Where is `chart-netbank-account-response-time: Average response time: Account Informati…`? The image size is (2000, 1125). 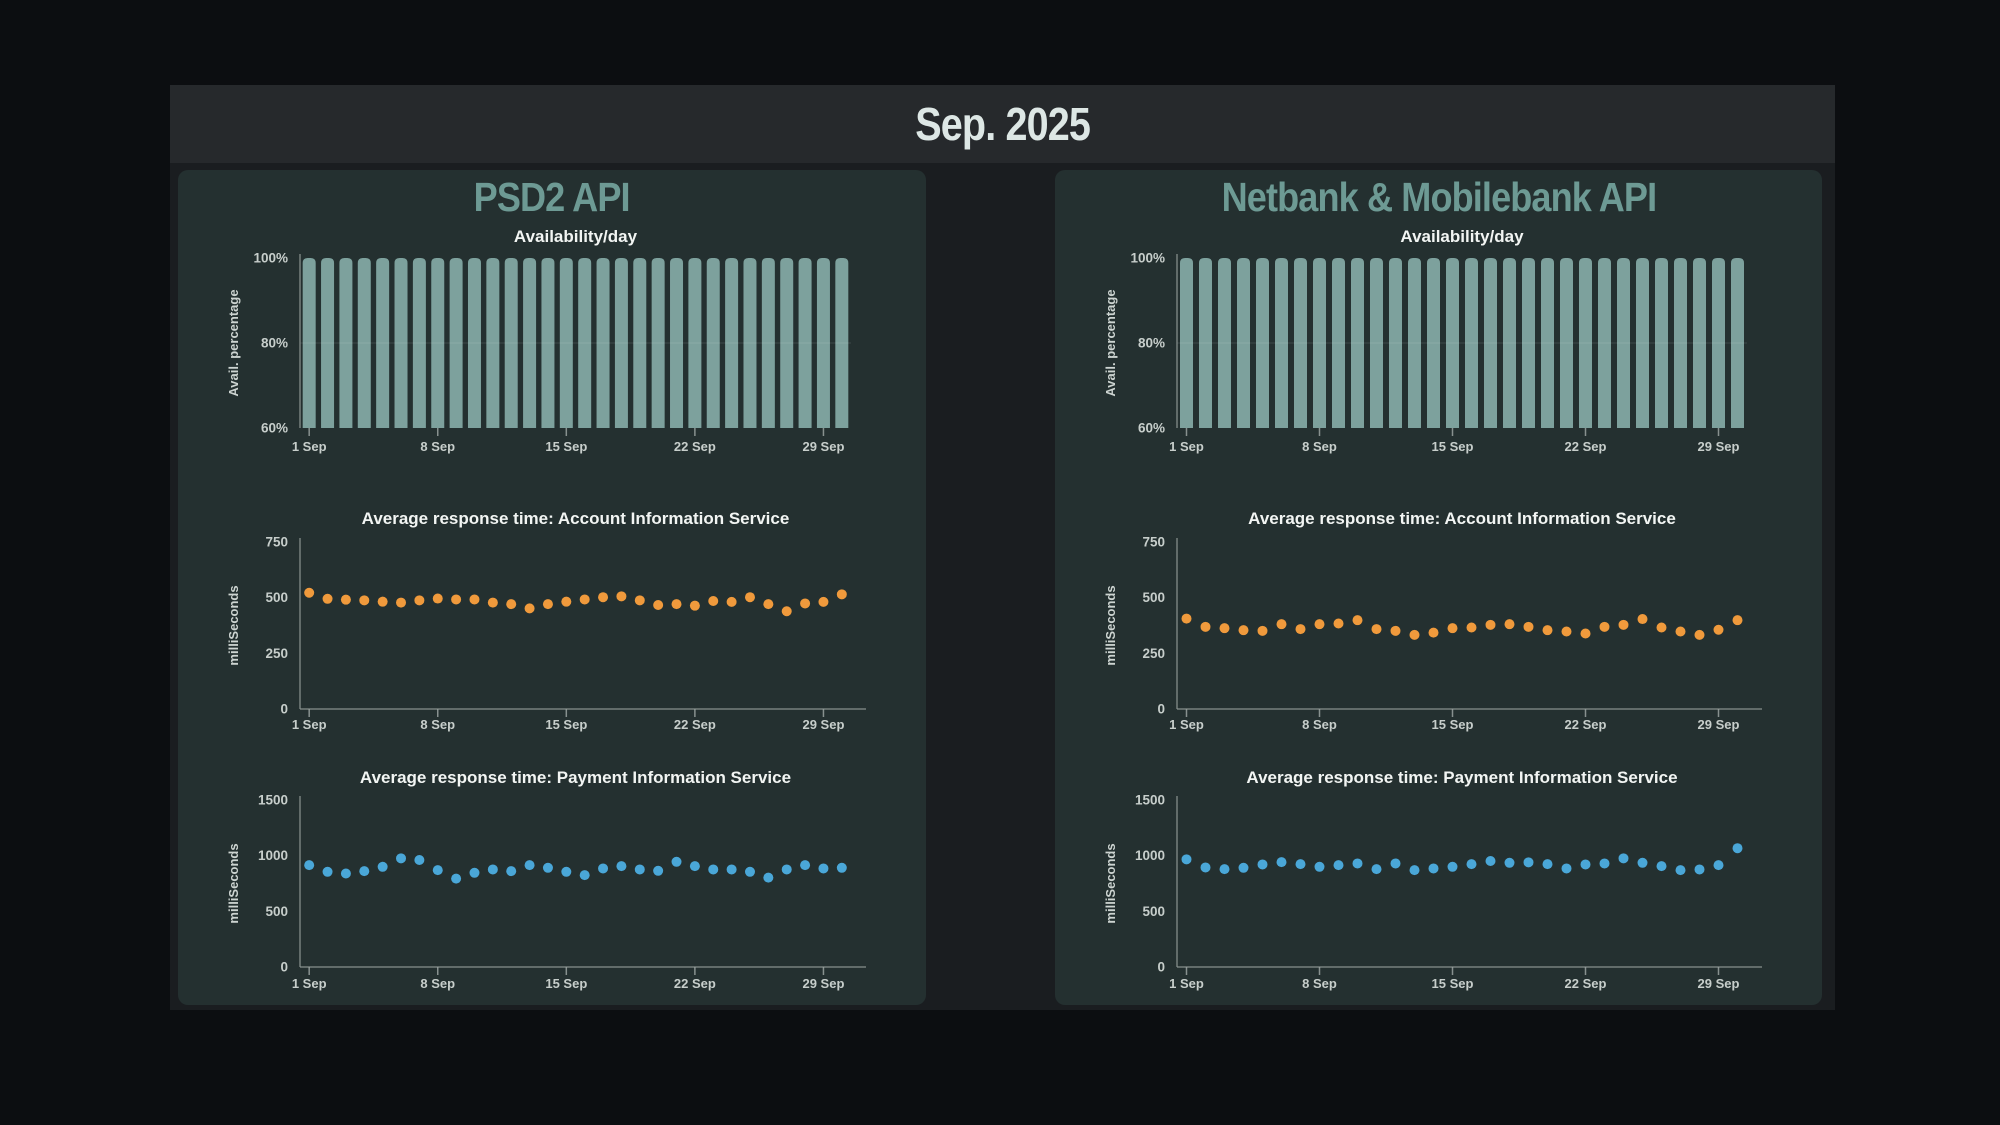 chart-netbank-account-response-time: Average response time: Account Informati… is located at coordinates (1438, 620).